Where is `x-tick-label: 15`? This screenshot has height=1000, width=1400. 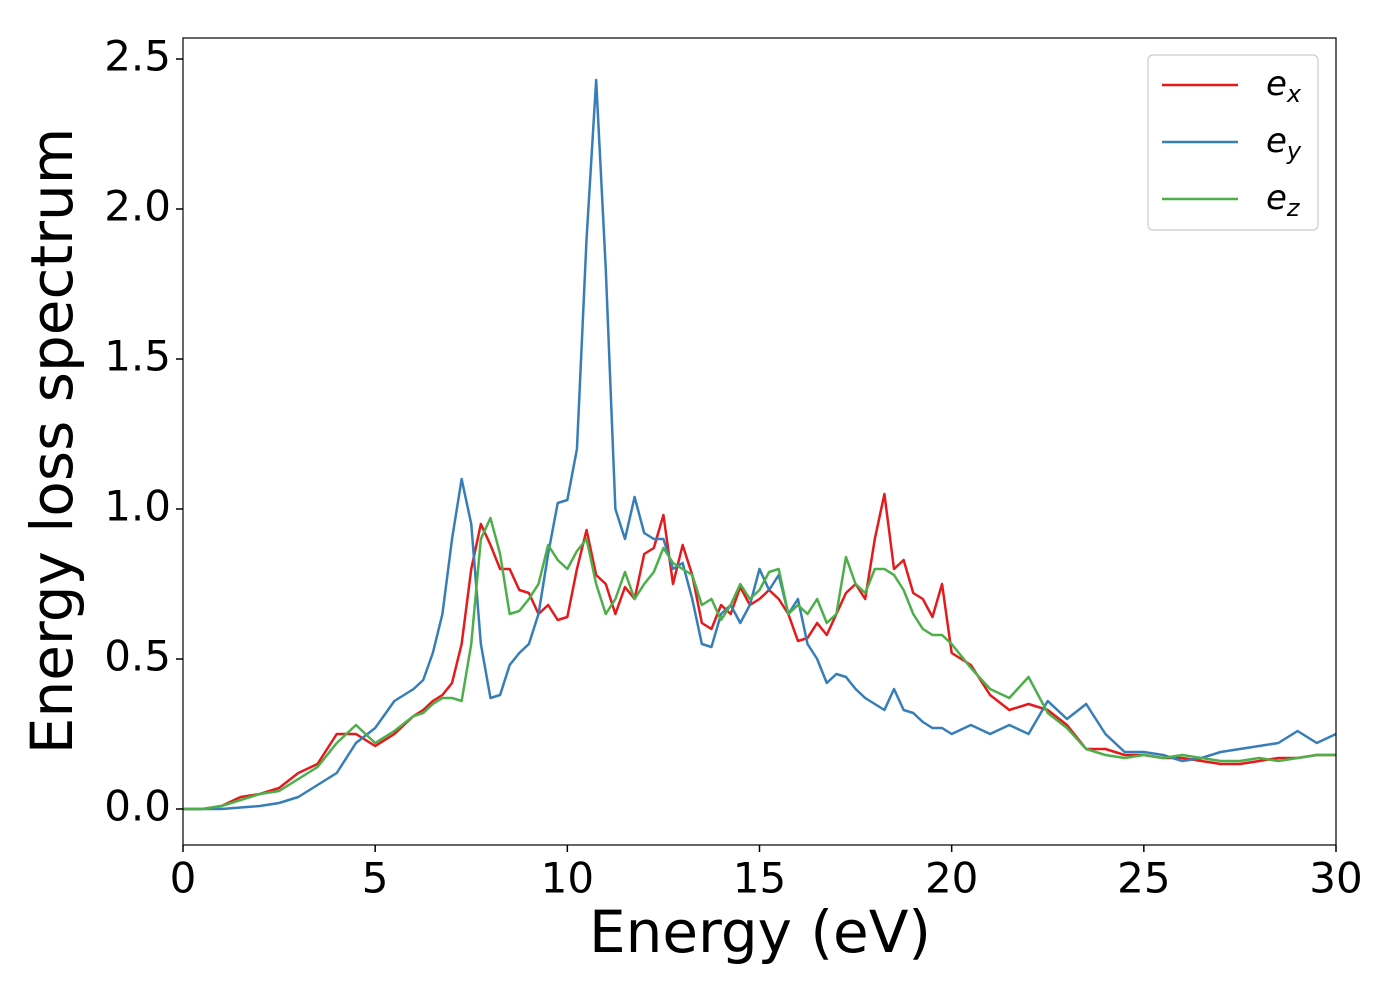
x-tick-label: 15 is located at coordinates (759, 878).